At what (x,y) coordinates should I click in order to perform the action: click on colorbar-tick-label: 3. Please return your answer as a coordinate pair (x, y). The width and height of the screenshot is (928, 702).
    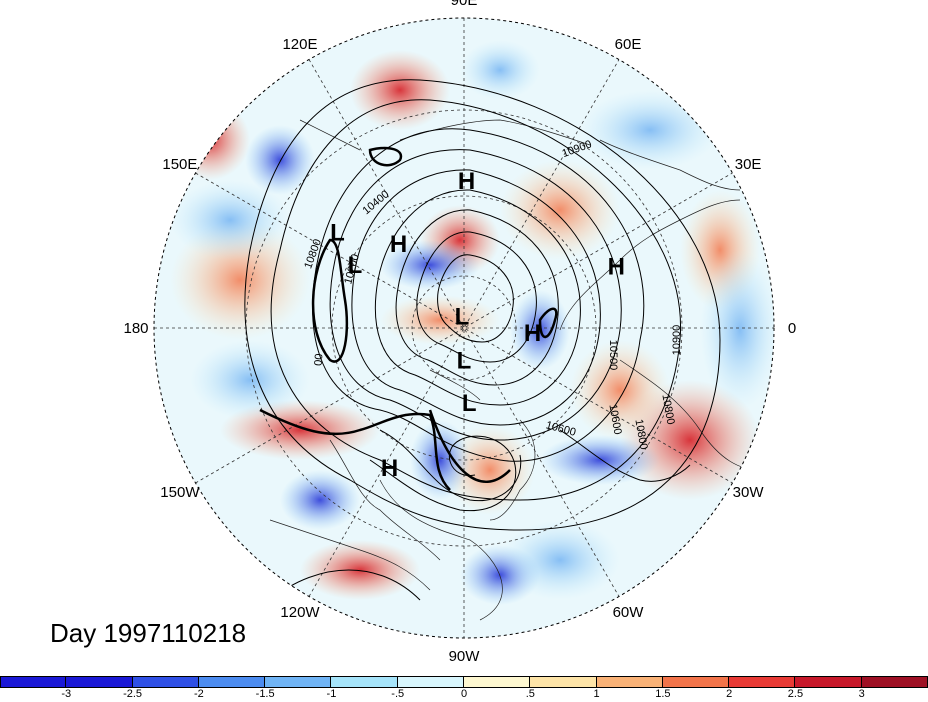
    Looking at the image, I should click on (861, 694).